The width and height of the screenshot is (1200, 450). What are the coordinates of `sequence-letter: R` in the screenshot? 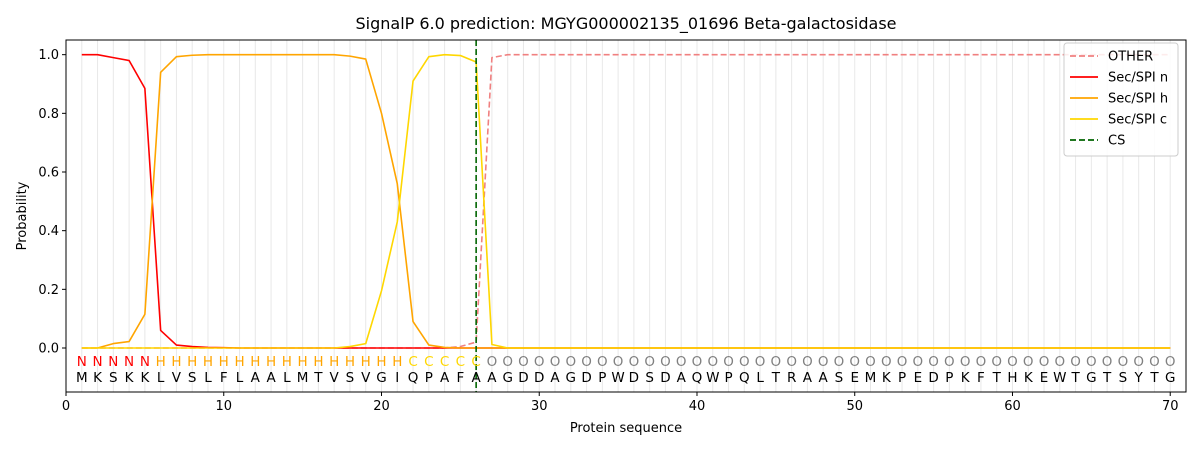 It's located at (791, 378).